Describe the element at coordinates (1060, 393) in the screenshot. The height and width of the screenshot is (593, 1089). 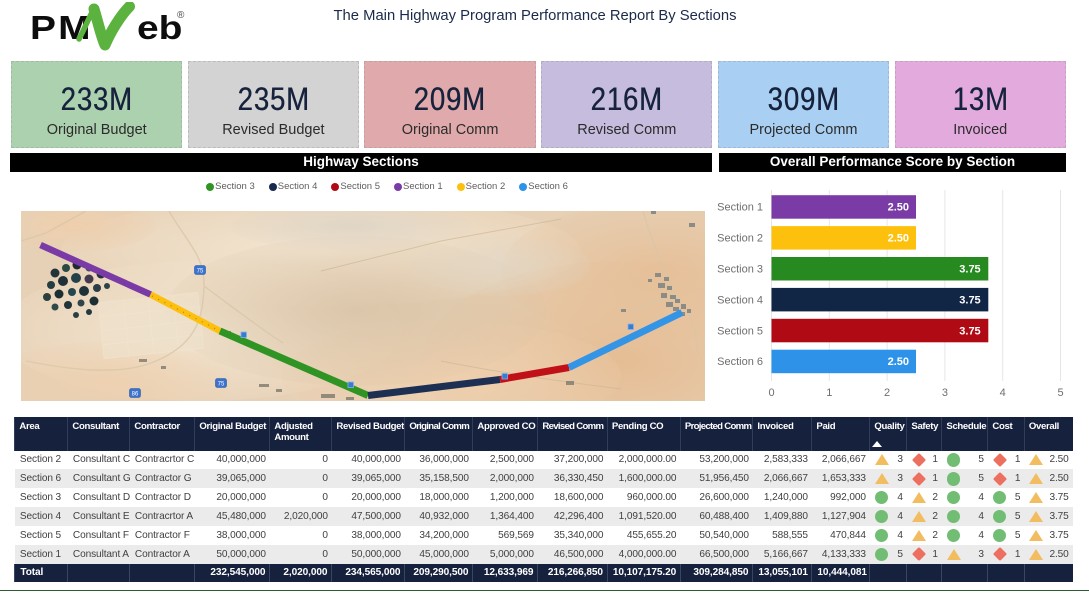
I see `svg-text: 5` at that location.